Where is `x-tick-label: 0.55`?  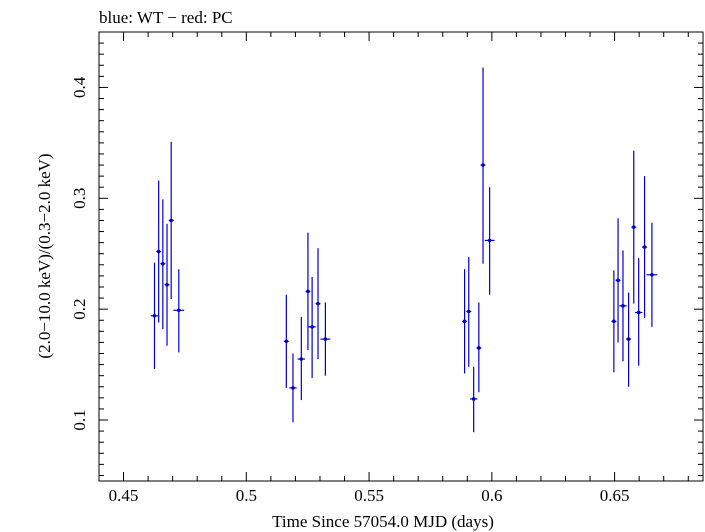
x-tick-label: 0.55 is located at coordinates (369, 495).